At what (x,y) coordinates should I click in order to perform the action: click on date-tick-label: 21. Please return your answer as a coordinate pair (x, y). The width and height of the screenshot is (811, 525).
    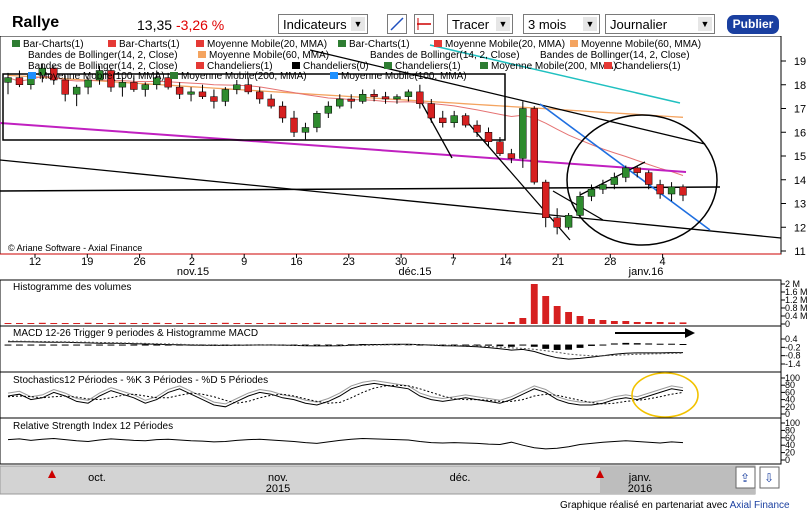
    Looking at the image, I should click on (558, 262).